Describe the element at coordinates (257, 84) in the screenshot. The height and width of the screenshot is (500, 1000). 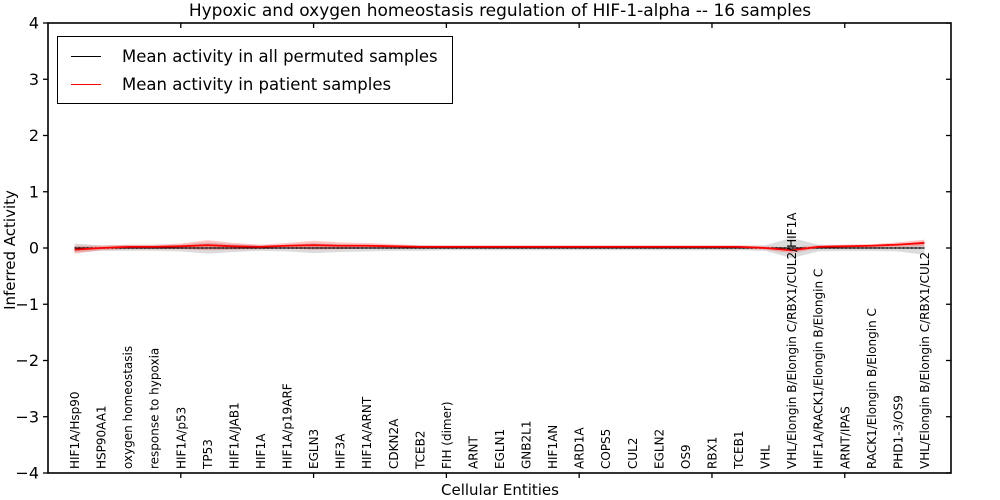
I see `legend-label-patient: Mean activity in patient samples` at that location.